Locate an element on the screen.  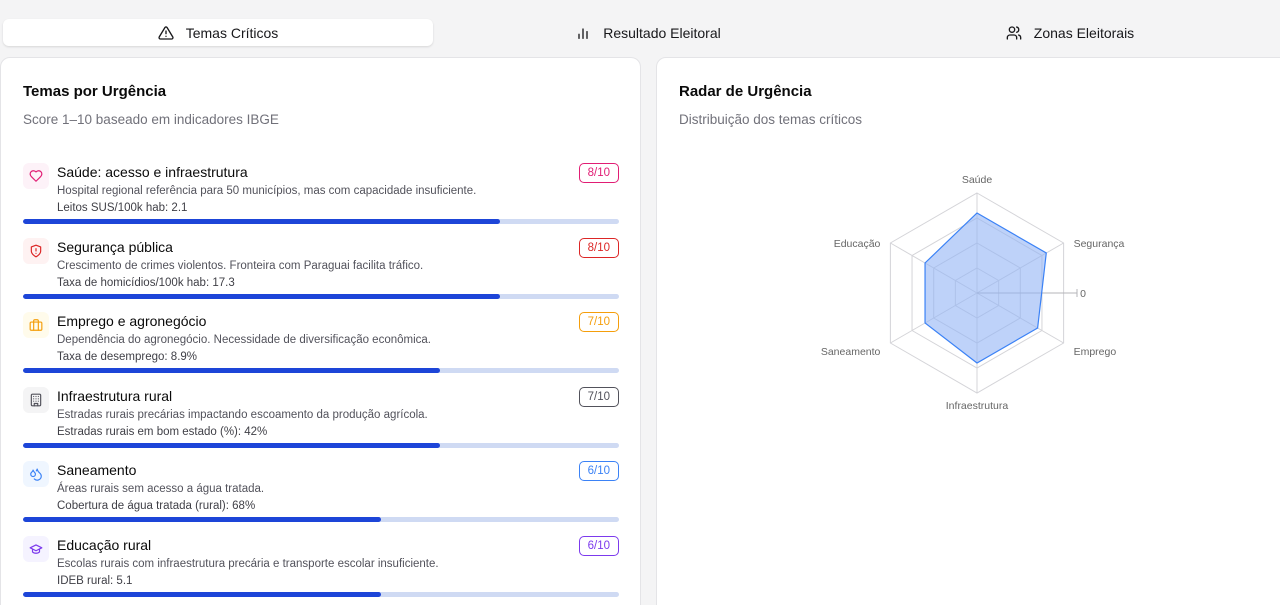
tab-zonas-eleitorais: Zonas Eleitorais is located at coordinates (1070, 33).